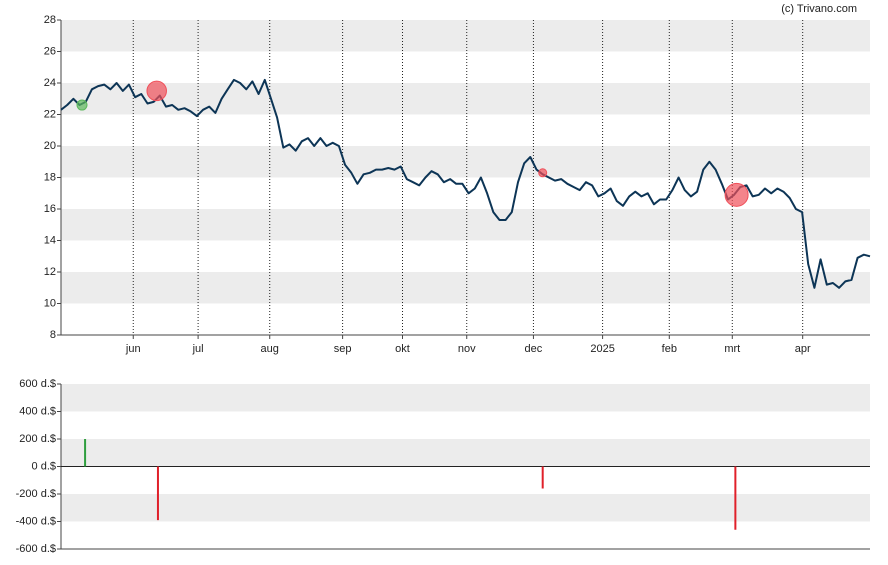 This screenshot has height=565, width=888. Describe the element at coordinates (198, 349) in the screenshot. I see `x-tick-label: jul` at that location.